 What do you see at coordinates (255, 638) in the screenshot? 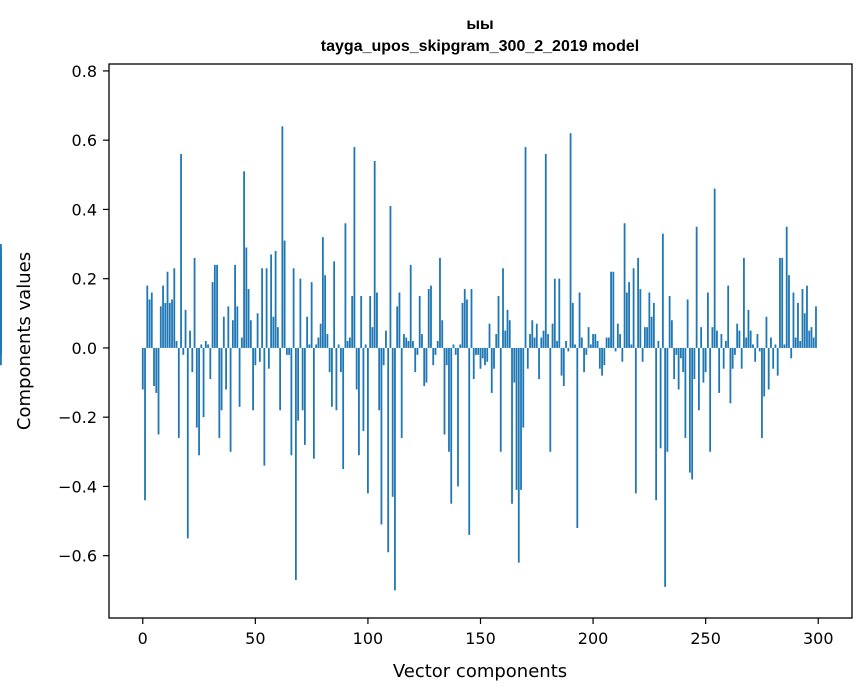
I see `x-tick-label: 50` at bounding box center [255, 638].